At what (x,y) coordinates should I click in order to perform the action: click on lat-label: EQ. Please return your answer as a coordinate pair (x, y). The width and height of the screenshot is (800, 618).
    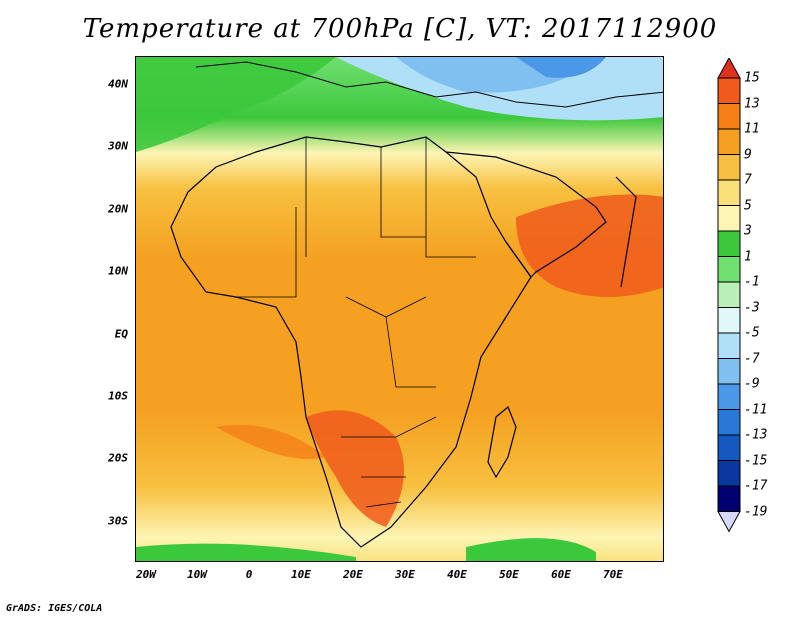
    Looking at the image, I should click on (121, 334).